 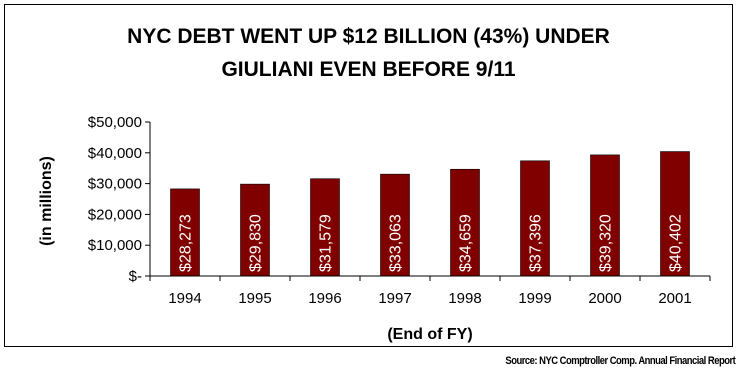 What do you see at coordinates (606, 243) in the screenshot?
I see `bar-data-label: $39,320` at bounding box center [606, 243].